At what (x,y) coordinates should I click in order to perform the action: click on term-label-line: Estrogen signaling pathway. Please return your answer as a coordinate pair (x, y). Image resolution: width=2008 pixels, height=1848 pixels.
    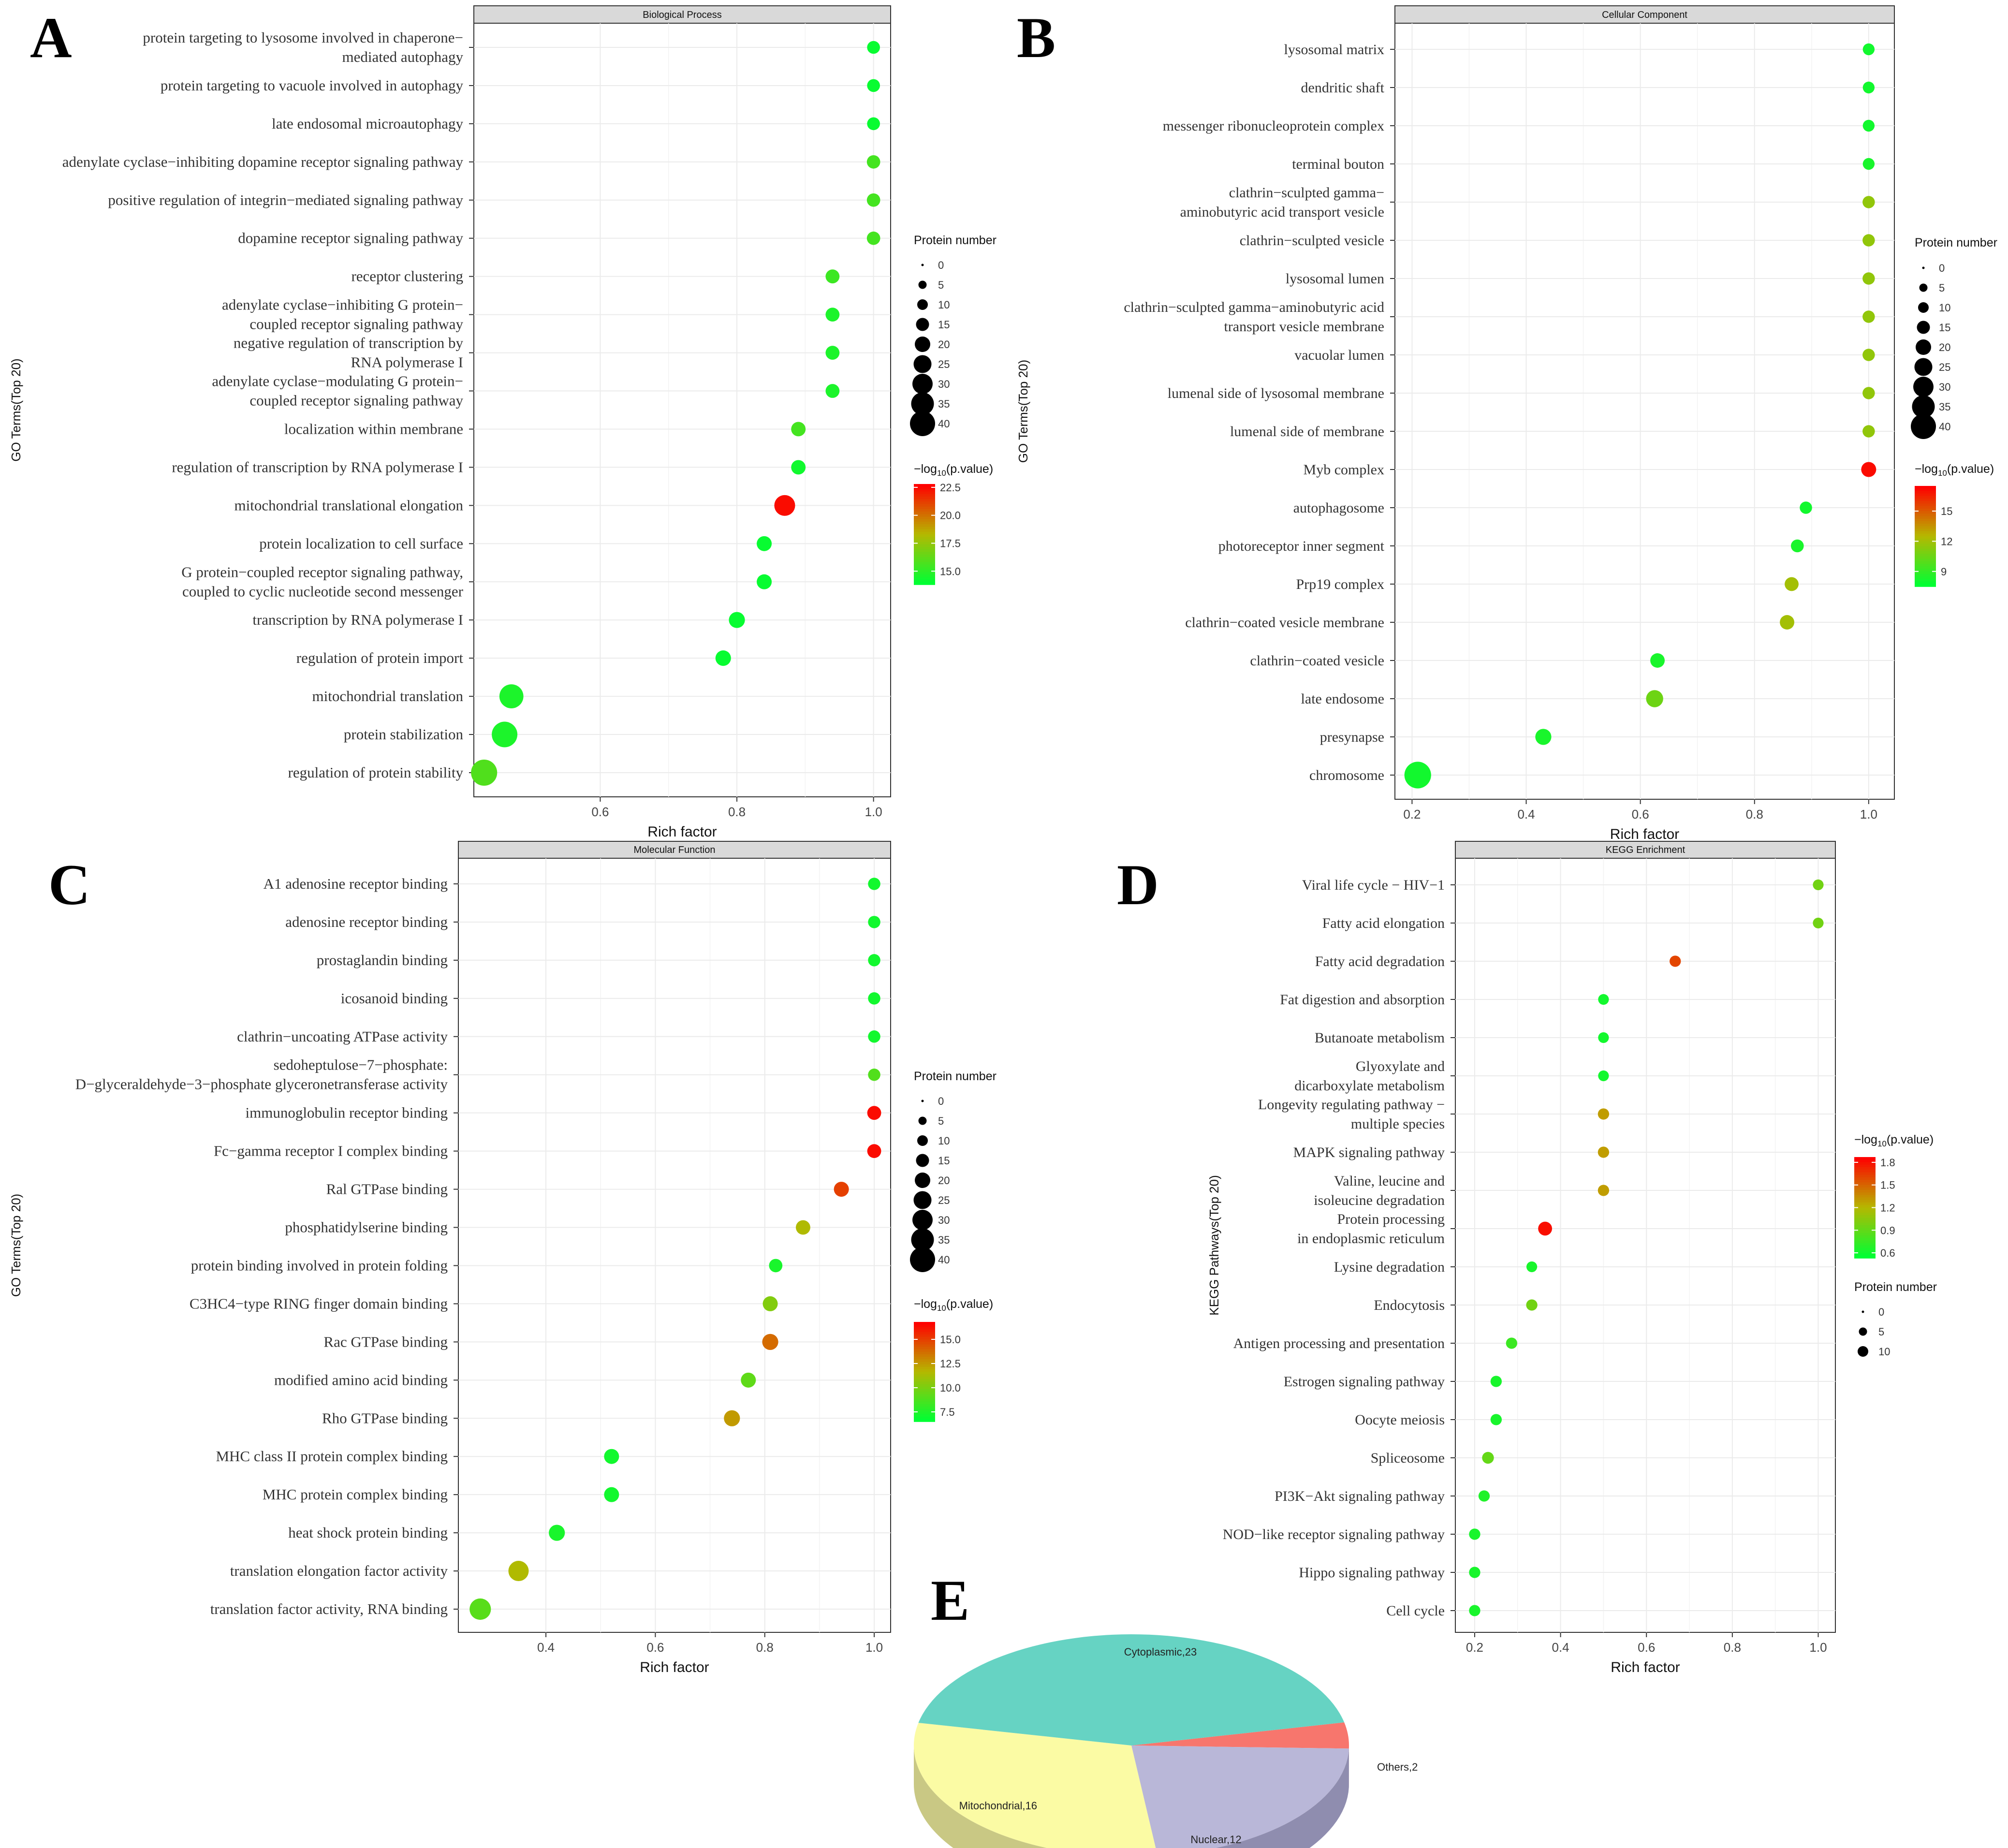
    Looking at the image, I should click on (1364, 1382).